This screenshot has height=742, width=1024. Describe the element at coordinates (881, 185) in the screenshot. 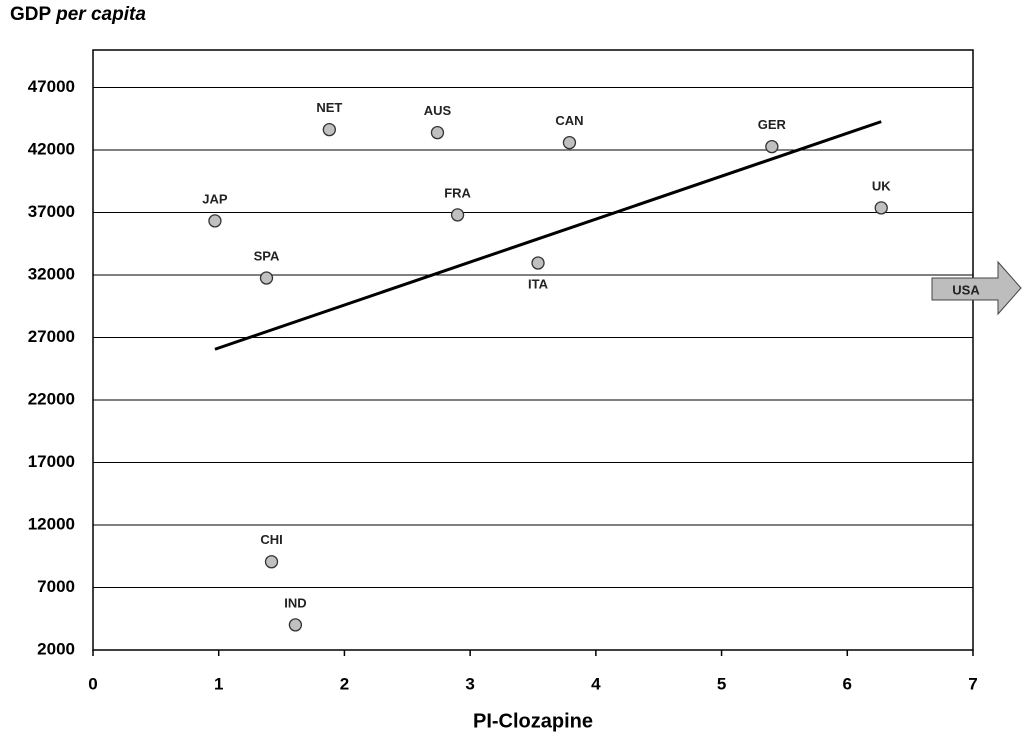

I see `point-label: UK` at that location.